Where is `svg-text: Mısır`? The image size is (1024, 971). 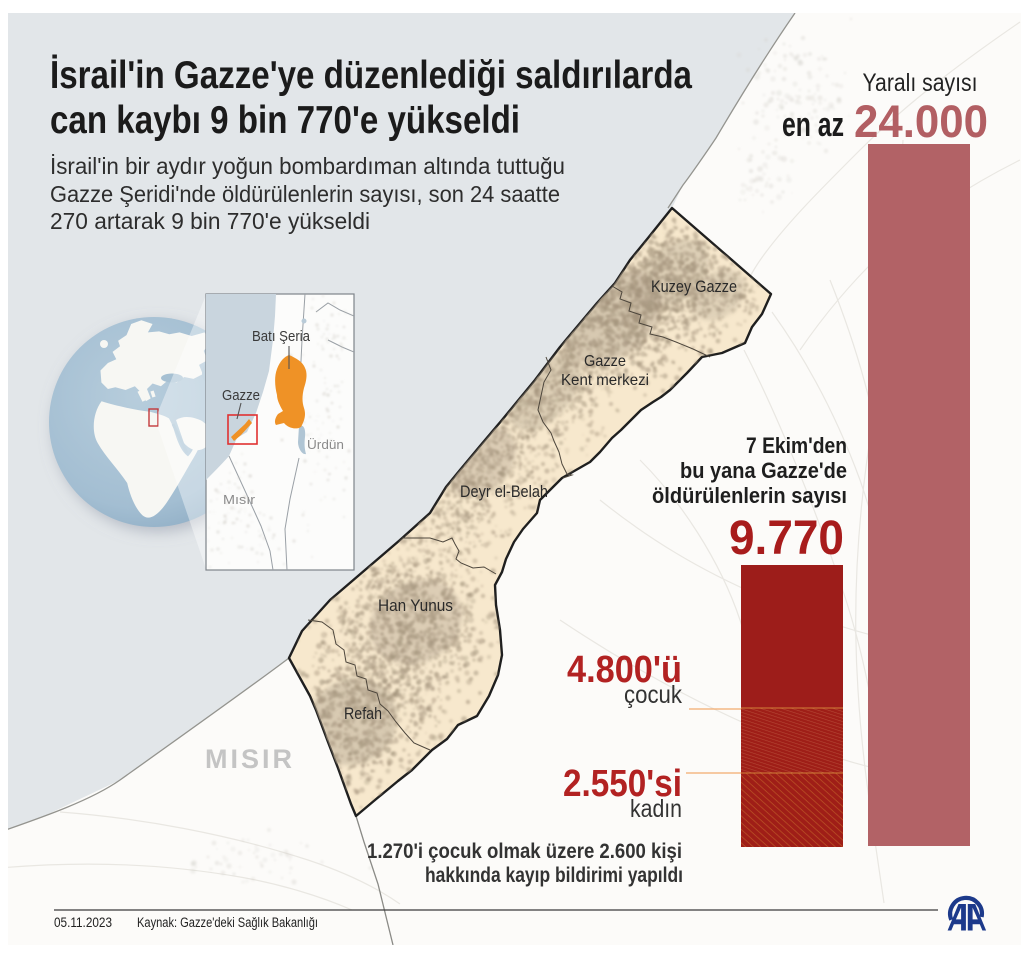
svg-text: Mısır is located at coordinates (239, 499).